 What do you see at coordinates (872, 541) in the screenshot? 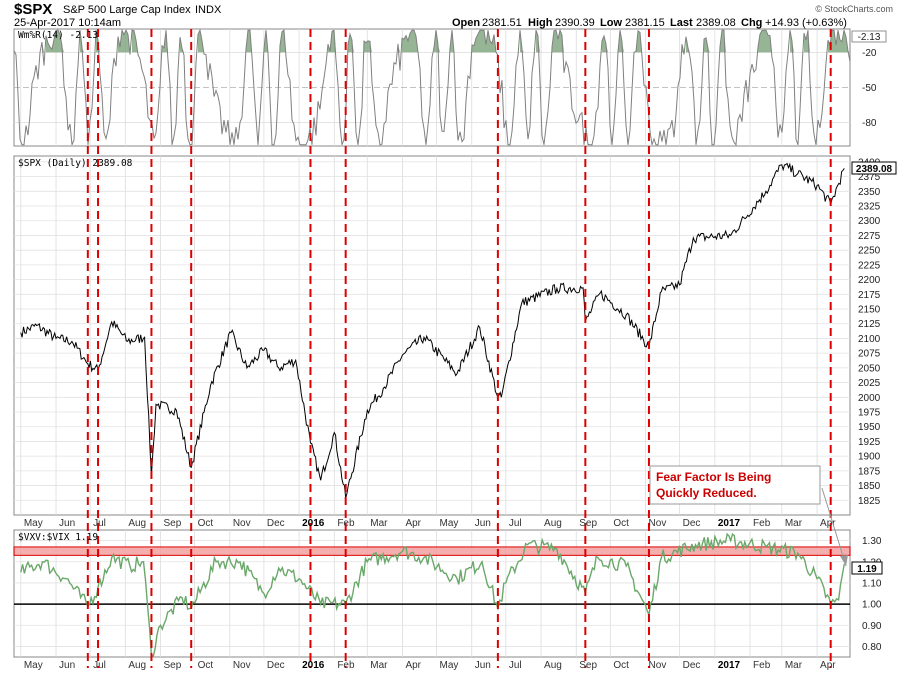
I see `ratio-ytick-5: 1.30` at bounding box center [872, 541].